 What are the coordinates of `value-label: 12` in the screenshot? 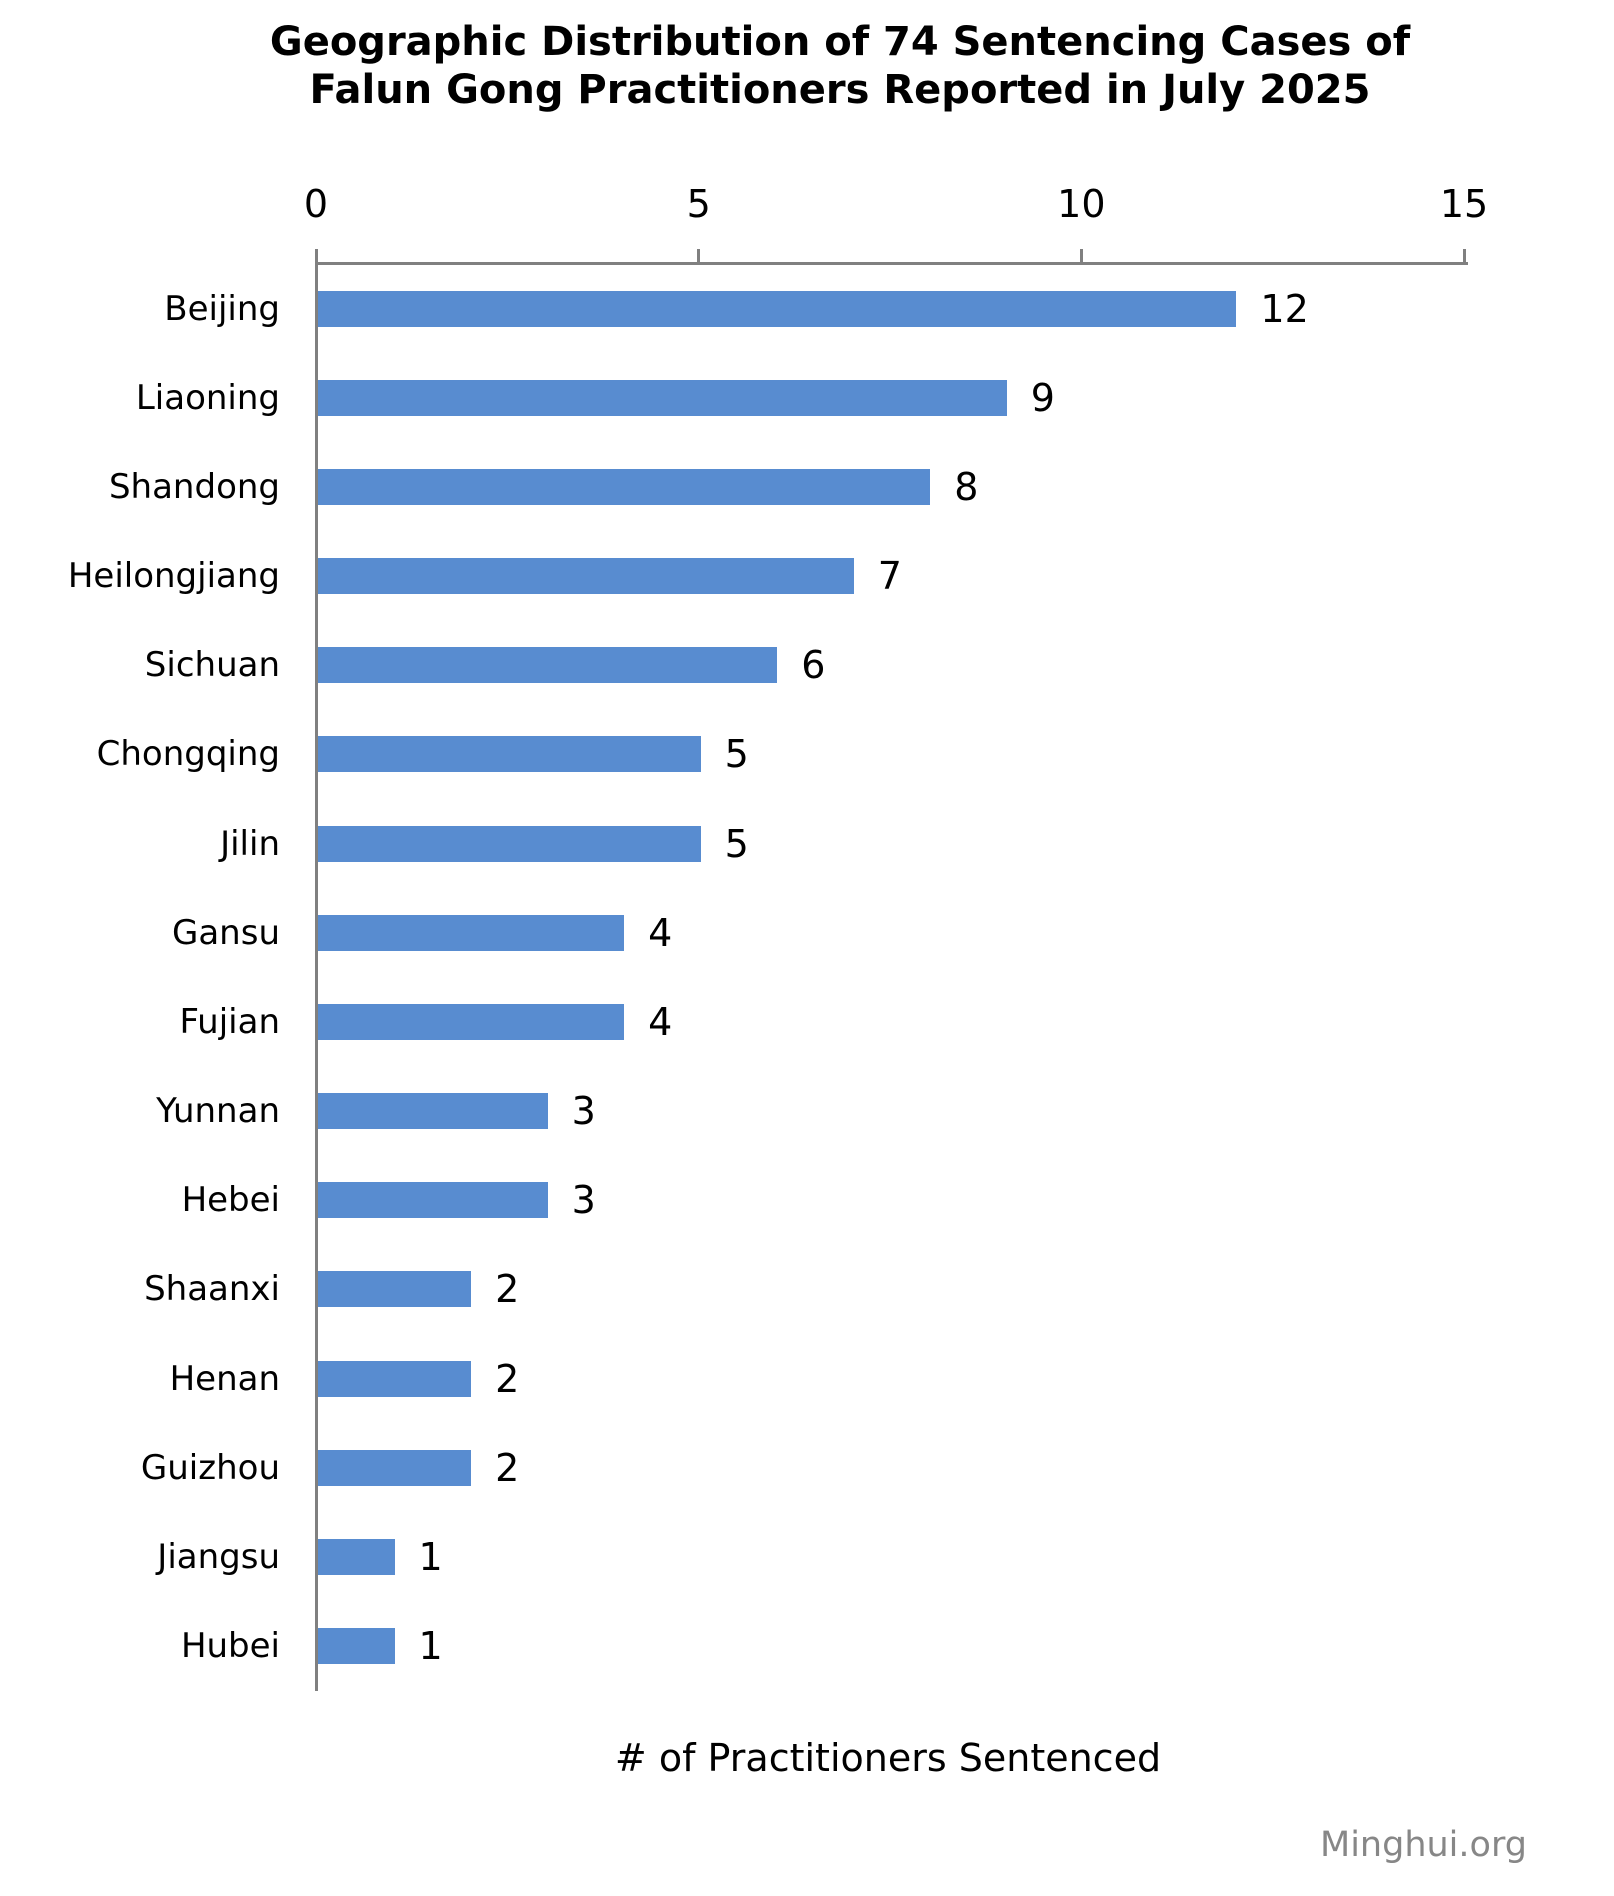 It's located at (1284, 308).